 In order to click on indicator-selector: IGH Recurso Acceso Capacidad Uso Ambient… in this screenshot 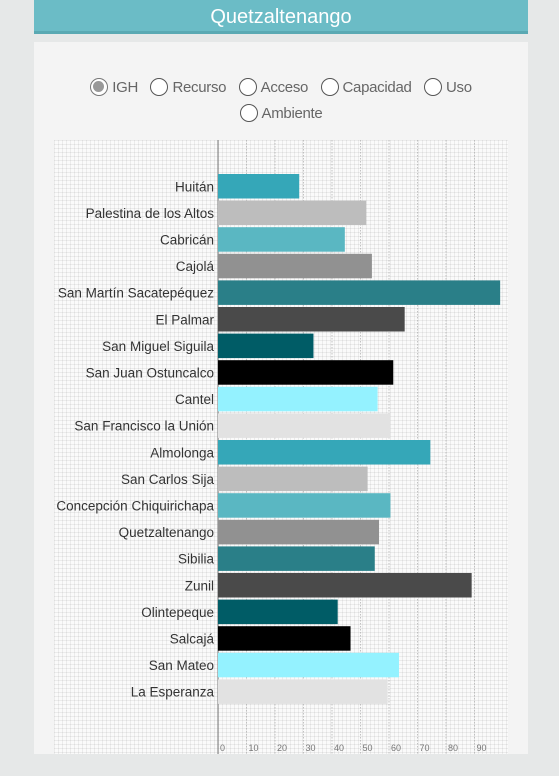, I will do `click(281, 104)`.